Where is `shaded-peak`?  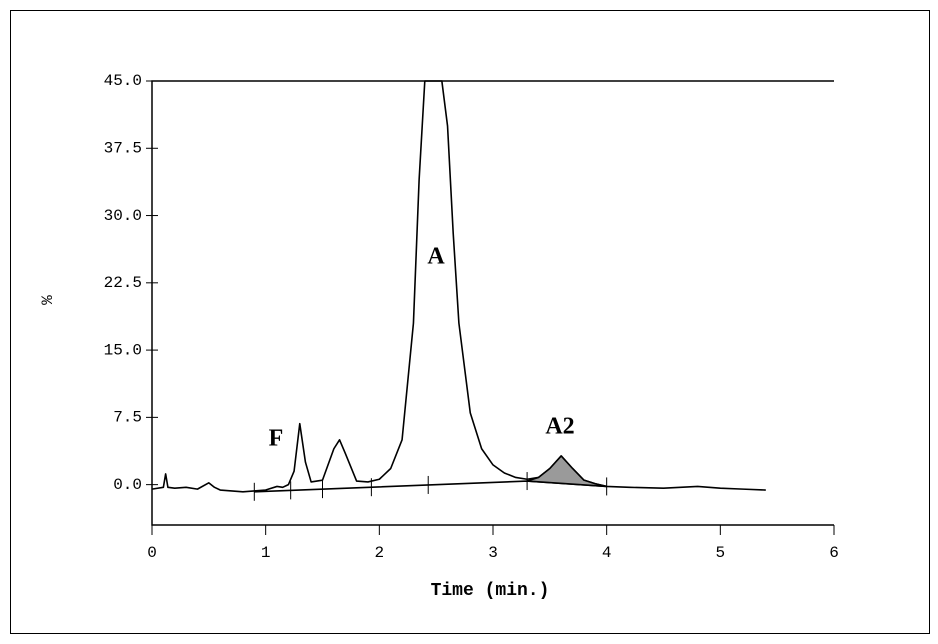
shaded-peak is located at coordinates (567, 471).